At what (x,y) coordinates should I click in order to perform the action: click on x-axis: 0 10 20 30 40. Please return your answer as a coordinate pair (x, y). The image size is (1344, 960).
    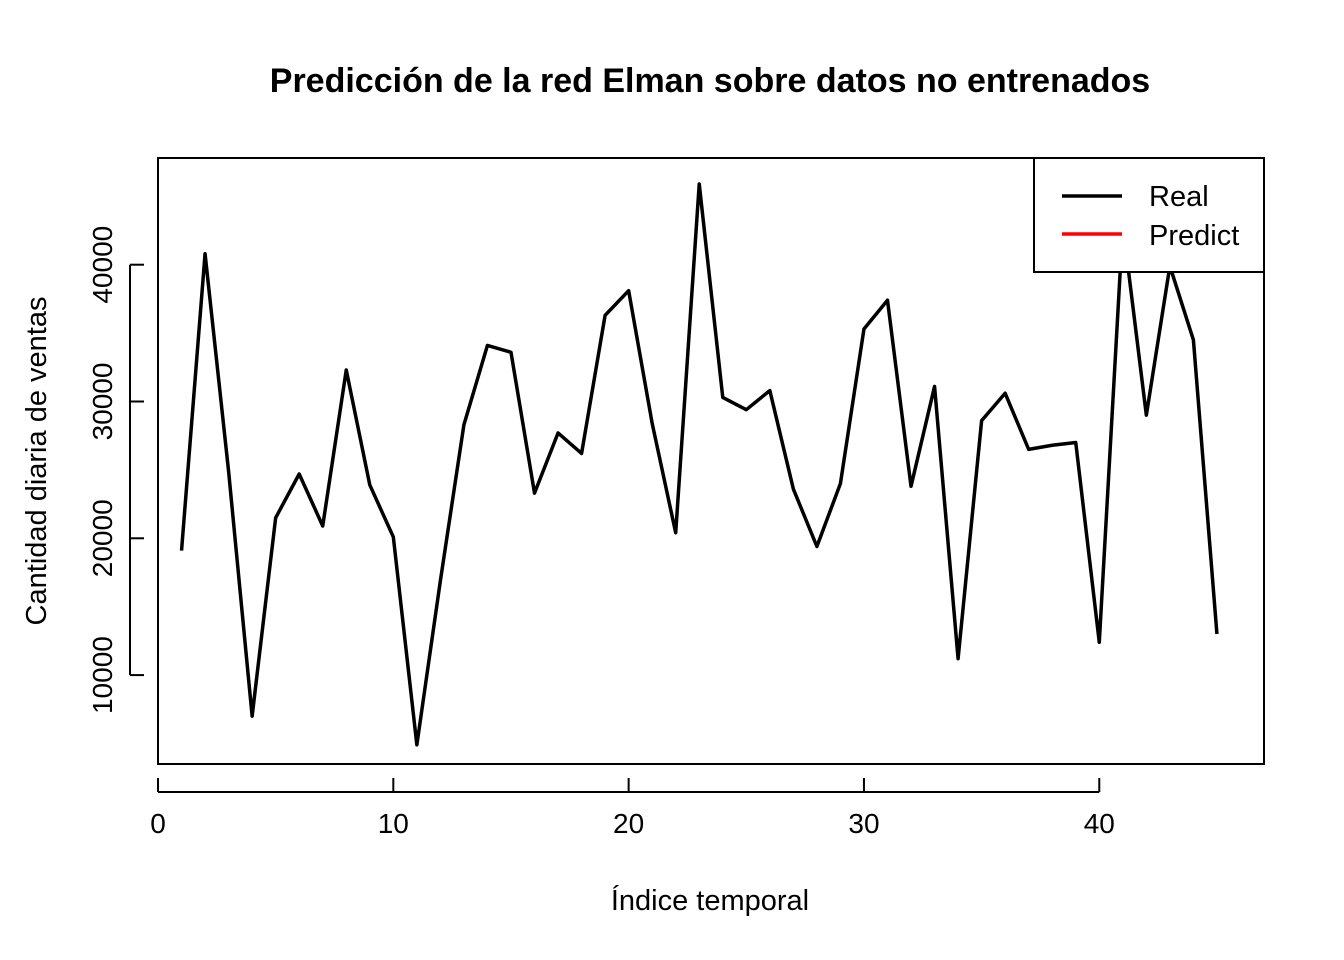
    Looking at the image, I should click on (632, 808).